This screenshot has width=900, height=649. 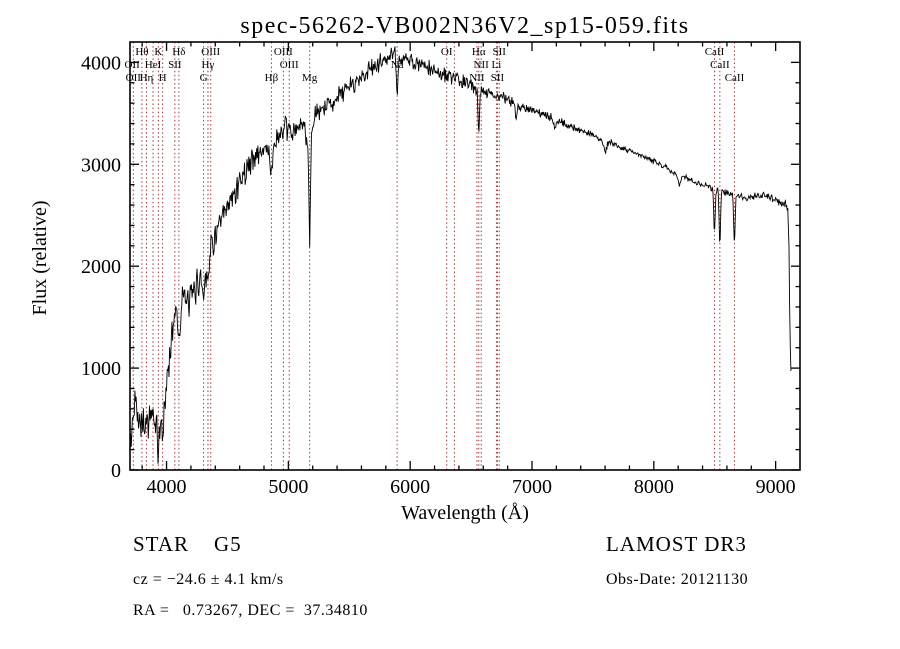 What do you see at coordinates (167, 487) in the screenshot?
I see `x-tick-label: 4000` at bounding box center [167, 487].